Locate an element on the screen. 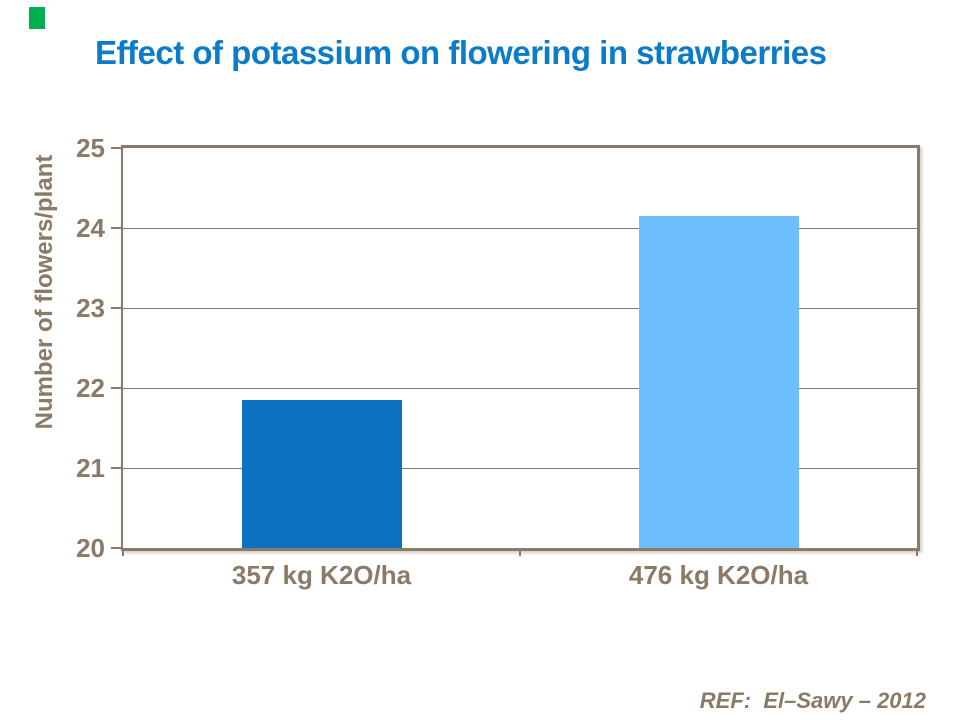 Image resolution: width=960 pixels, height=720 pixels. y-tick-label: 25 is located at coordinates (90, 148).